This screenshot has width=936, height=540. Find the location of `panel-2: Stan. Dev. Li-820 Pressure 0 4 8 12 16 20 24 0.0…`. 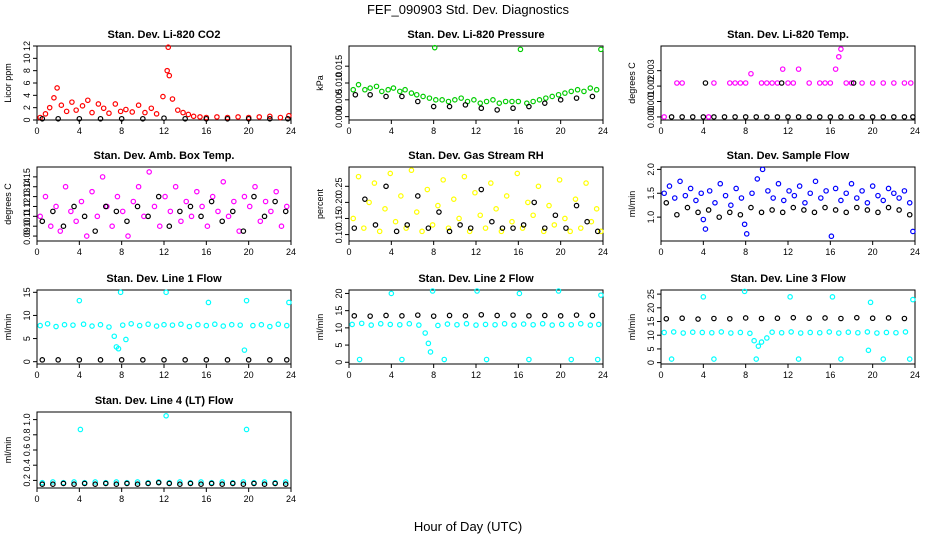

panel-2: Stan. Dev. Li-820 Pressure 0 4 8 12 16 20 24 0.0… is located at coordinates (461, 82).